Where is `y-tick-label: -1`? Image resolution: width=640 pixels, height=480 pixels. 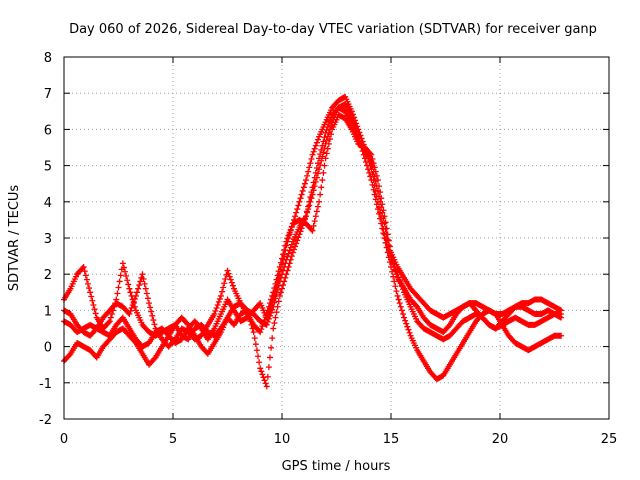 y-tick-label: -1 is located at coordinates (45, 384).